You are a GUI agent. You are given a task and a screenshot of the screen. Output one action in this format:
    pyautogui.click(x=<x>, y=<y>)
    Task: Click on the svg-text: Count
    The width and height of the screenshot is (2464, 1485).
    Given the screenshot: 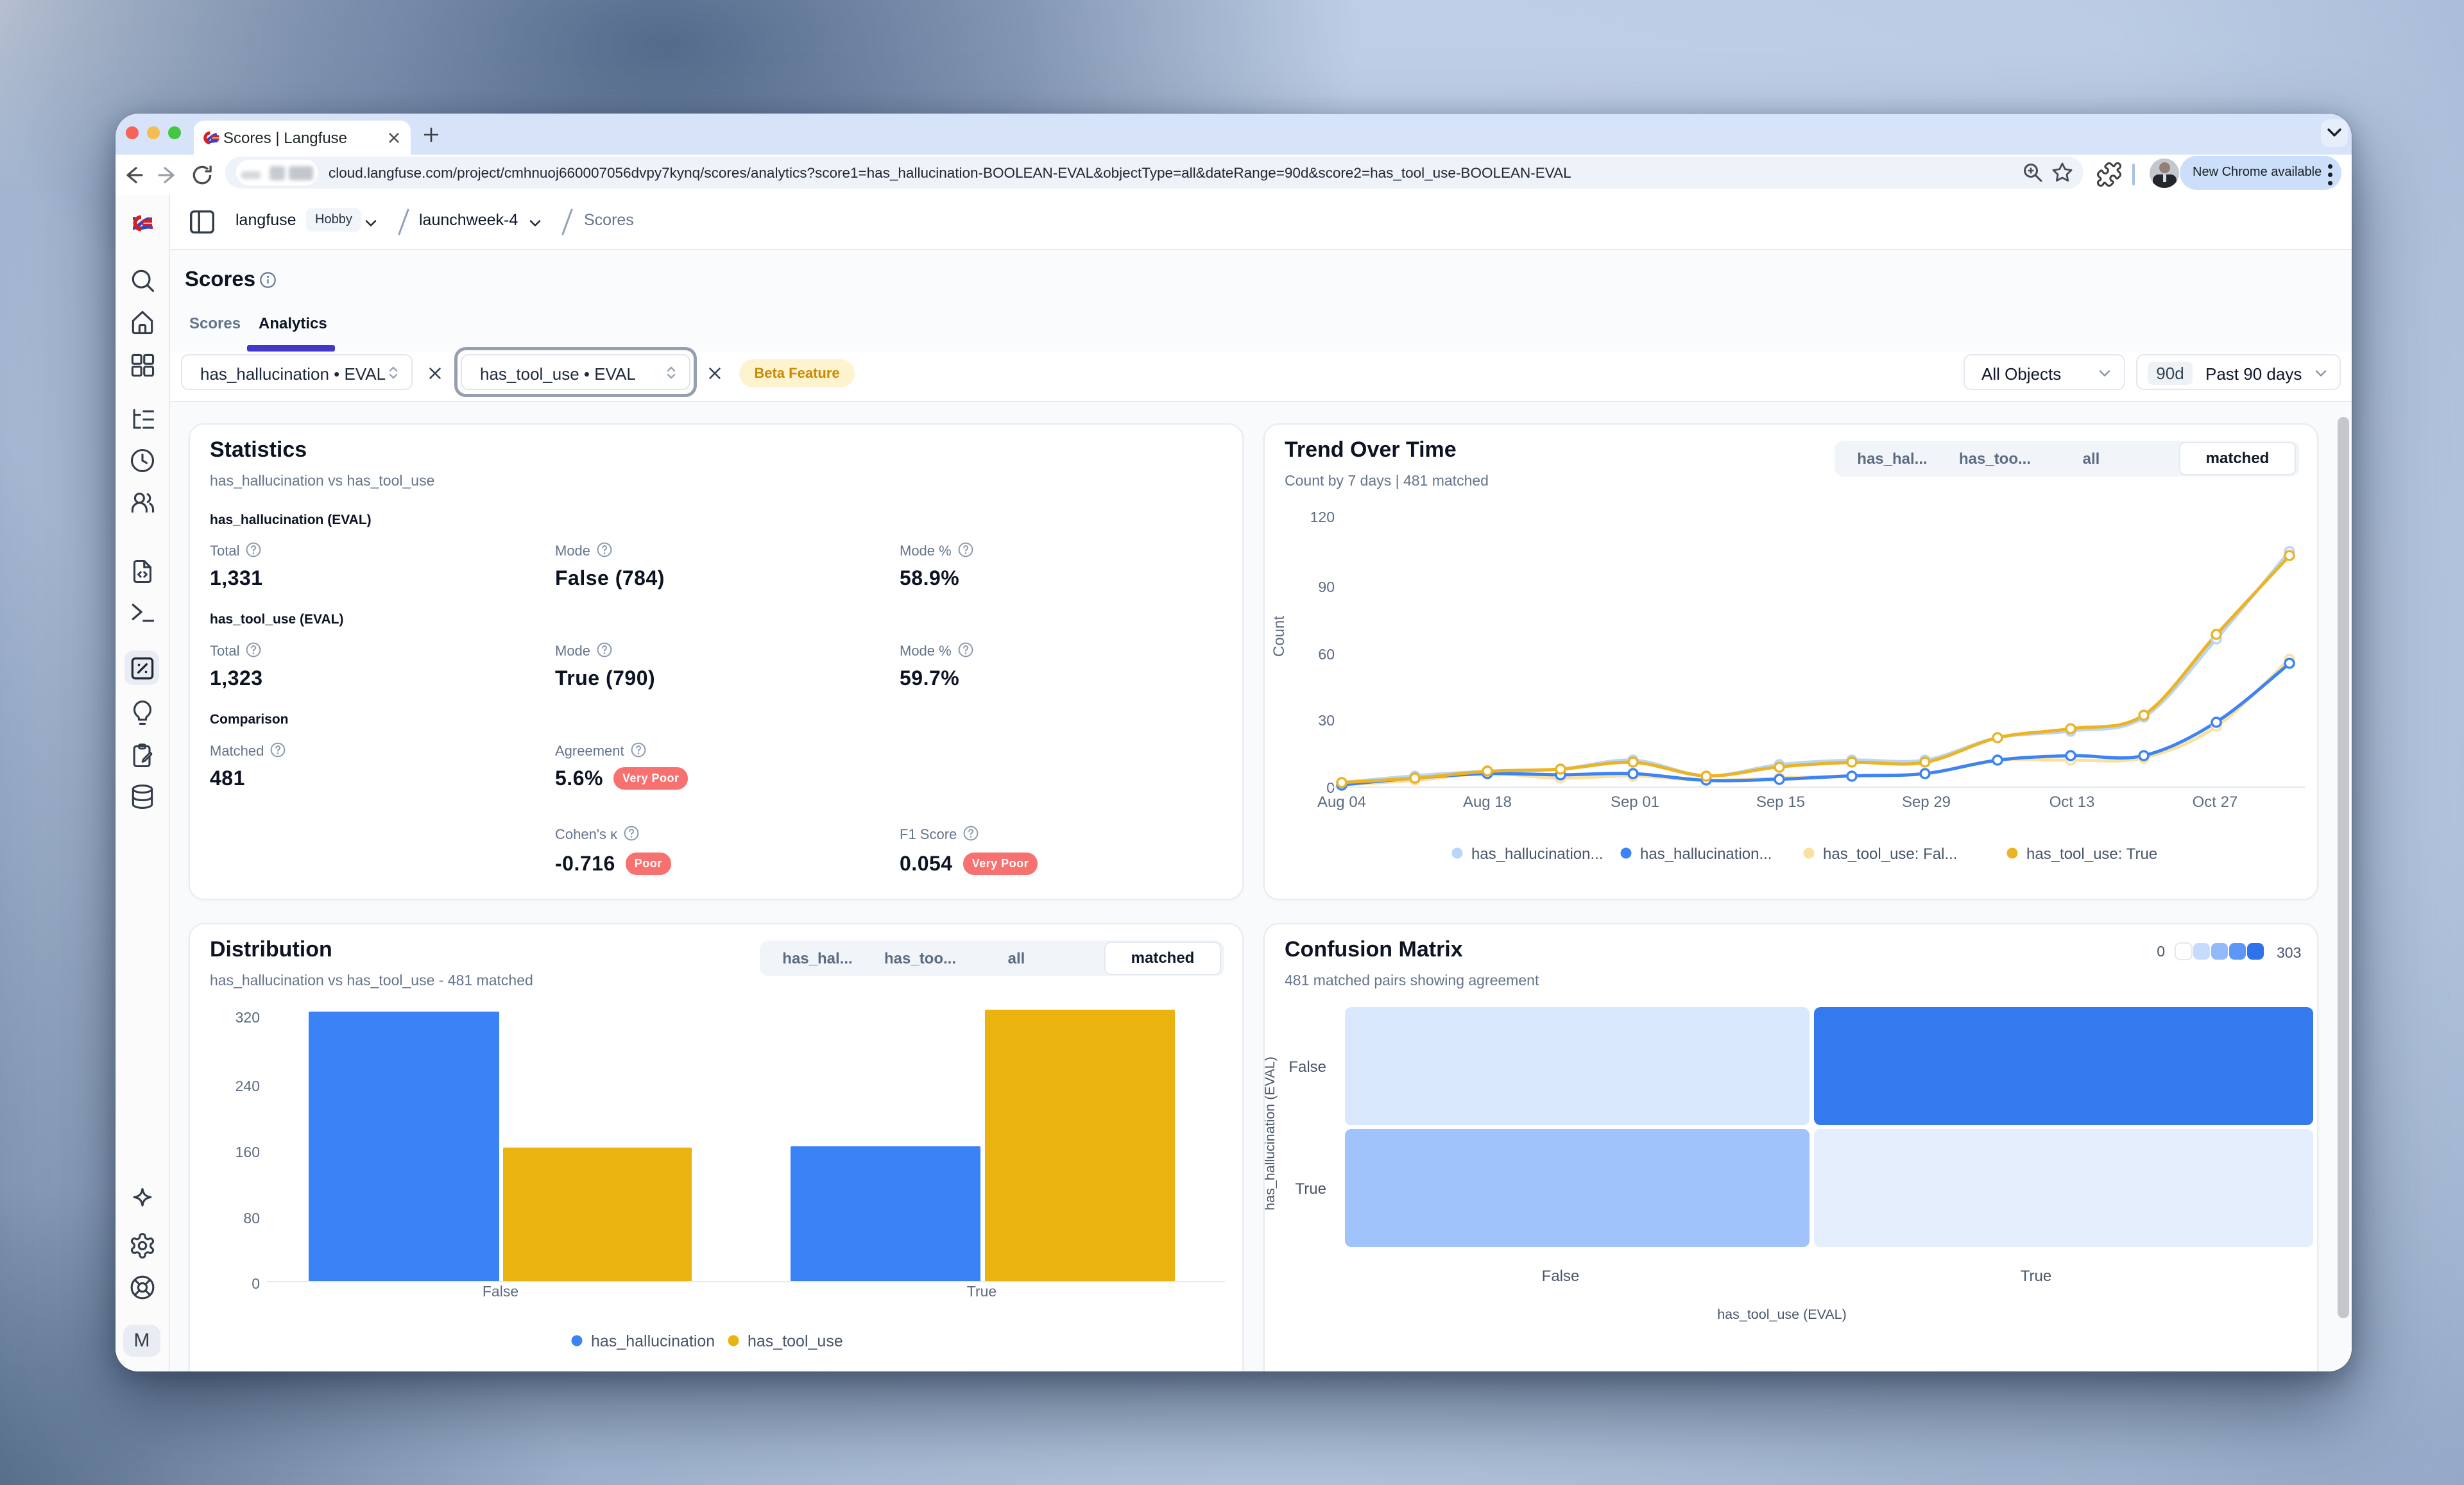 What is the action you would take?
    pyautogui.click(x=1279, y=636)
    